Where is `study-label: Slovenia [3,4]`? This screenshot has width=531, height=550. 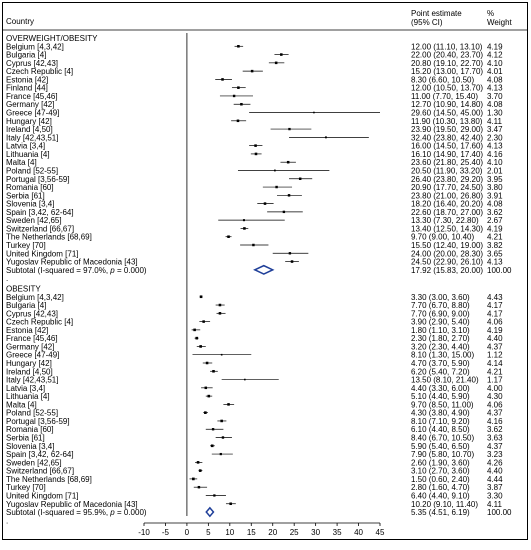 study-label: Slovenia [3,4] is located at coordinates (30, 204).